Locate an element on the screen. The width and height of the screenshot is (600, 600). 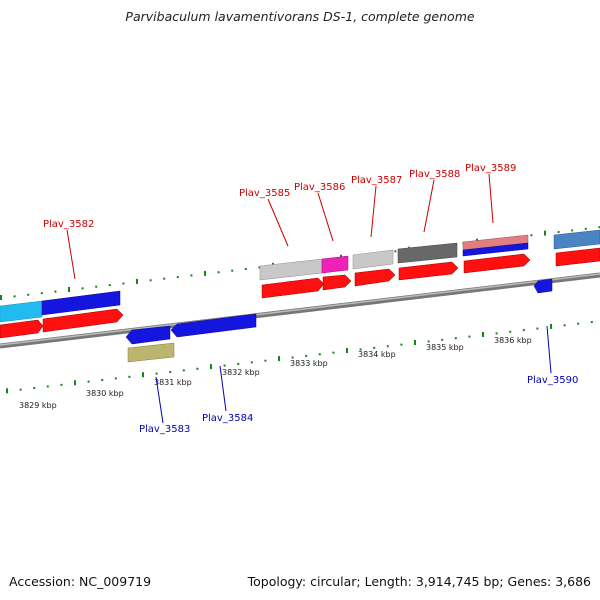
gene-label-top: Plav_3589 is located at coordinates (490, 168).